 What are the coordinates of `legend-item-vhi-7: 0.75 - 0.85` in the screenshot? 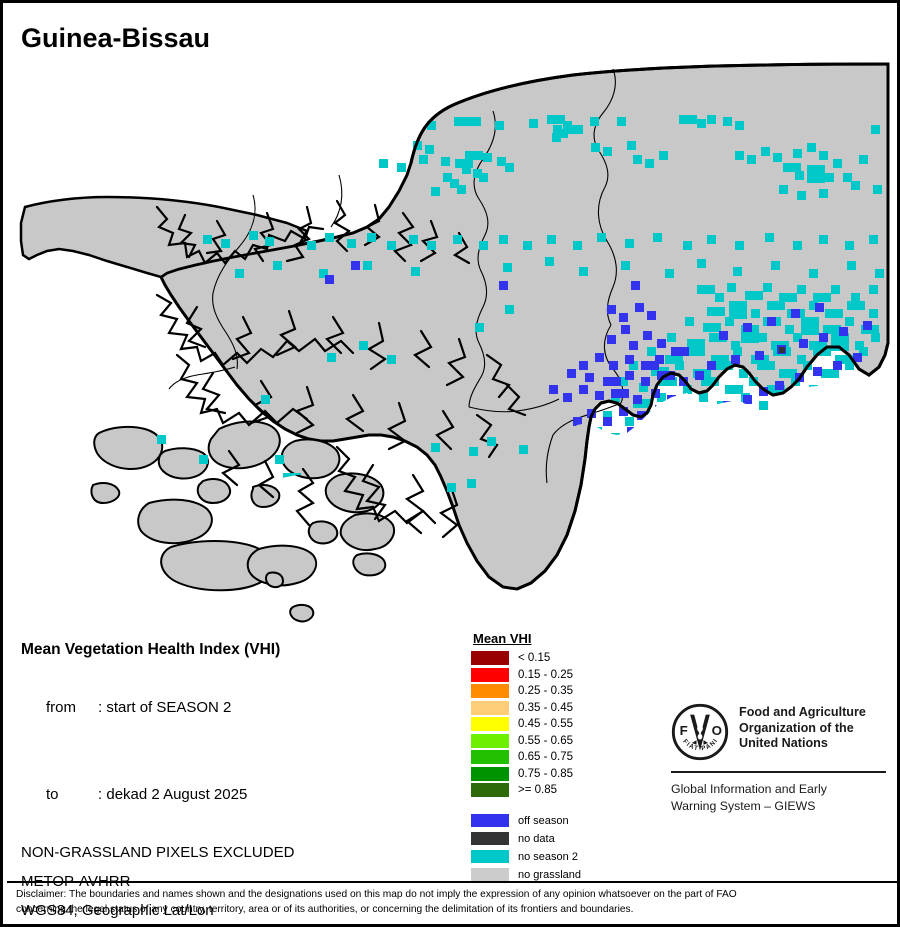 It's located at (526, 774).